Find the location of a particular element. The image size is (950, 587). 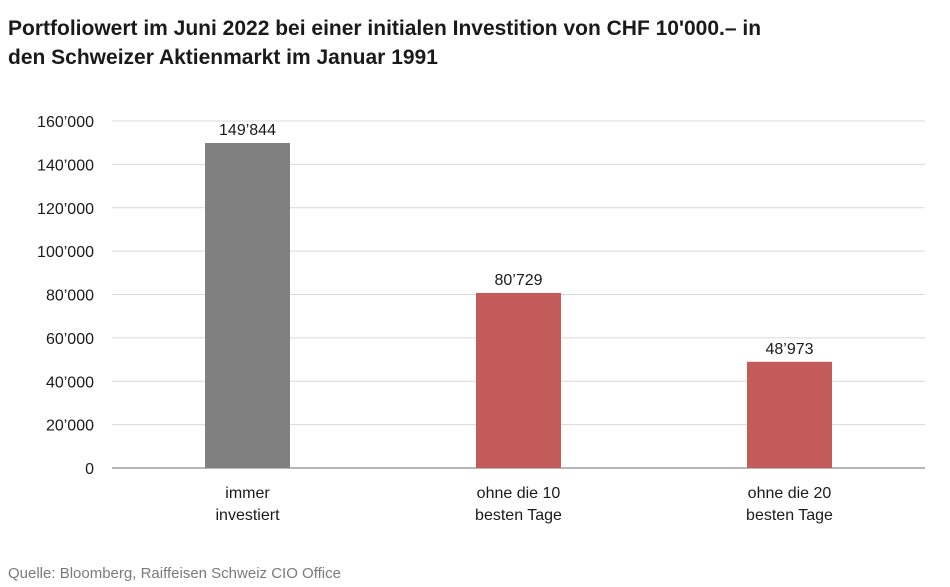

x-category-label: ohne die 10 is located at coordinates (519, 493).